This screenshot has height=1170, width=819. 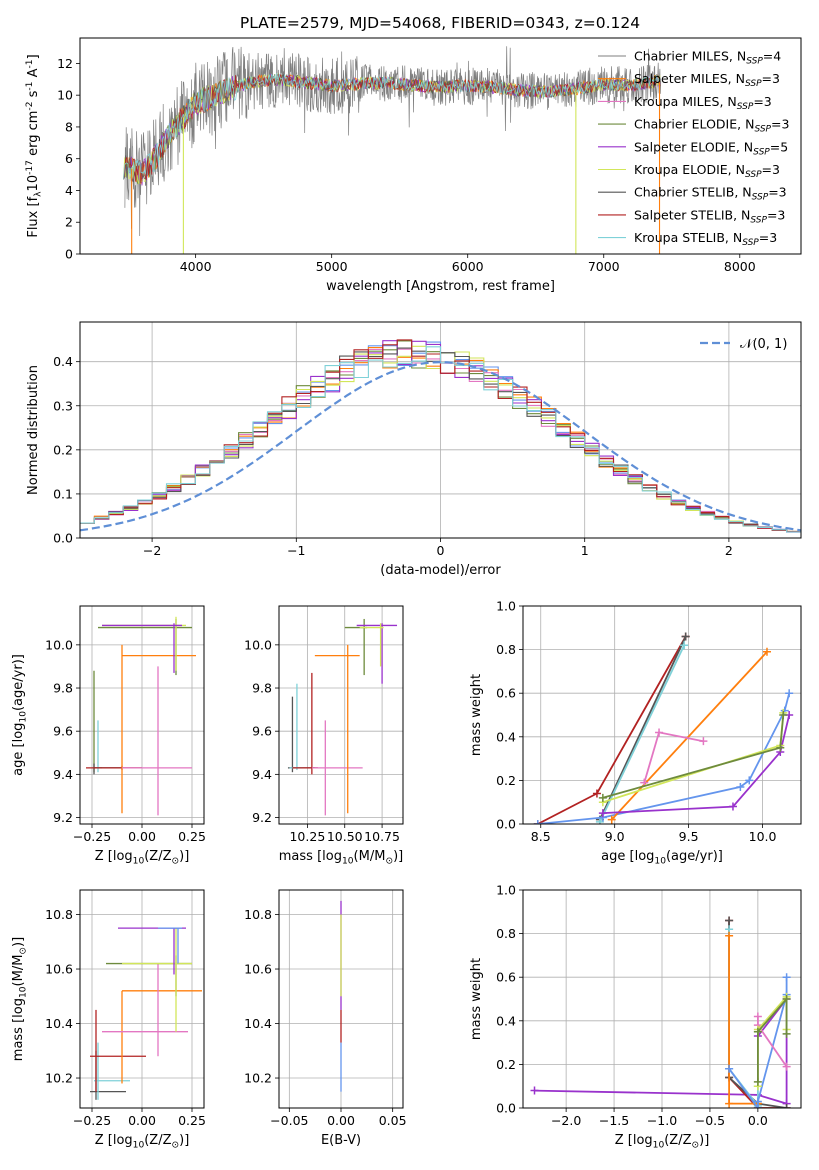 What do you see at coordinates (63, 449) in the screenshot?
I see `y-tick-label: 0.2` at bounding box center [63, 449].